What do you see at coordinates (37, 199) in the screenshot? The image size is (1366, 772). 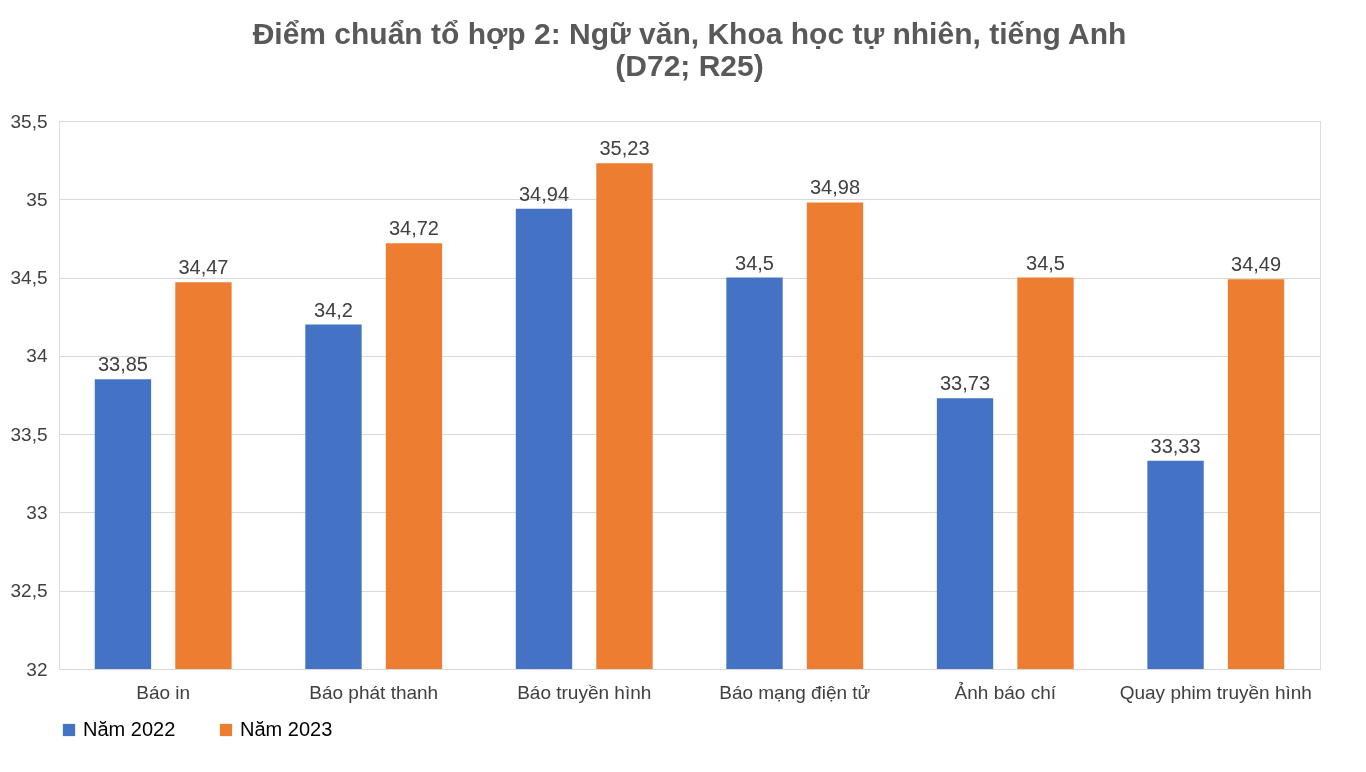 I see `y-tick-label: 35` at bounding box center [37, 199].